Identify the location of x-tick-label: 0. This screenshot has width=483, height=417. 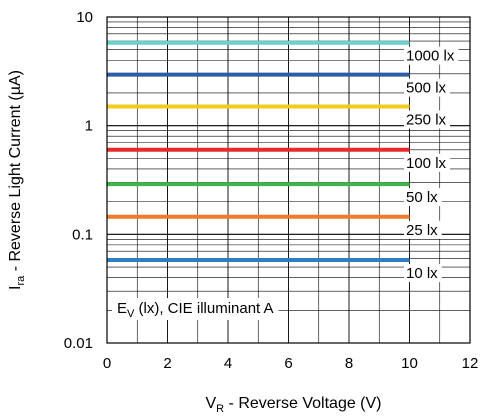
(107, 363).